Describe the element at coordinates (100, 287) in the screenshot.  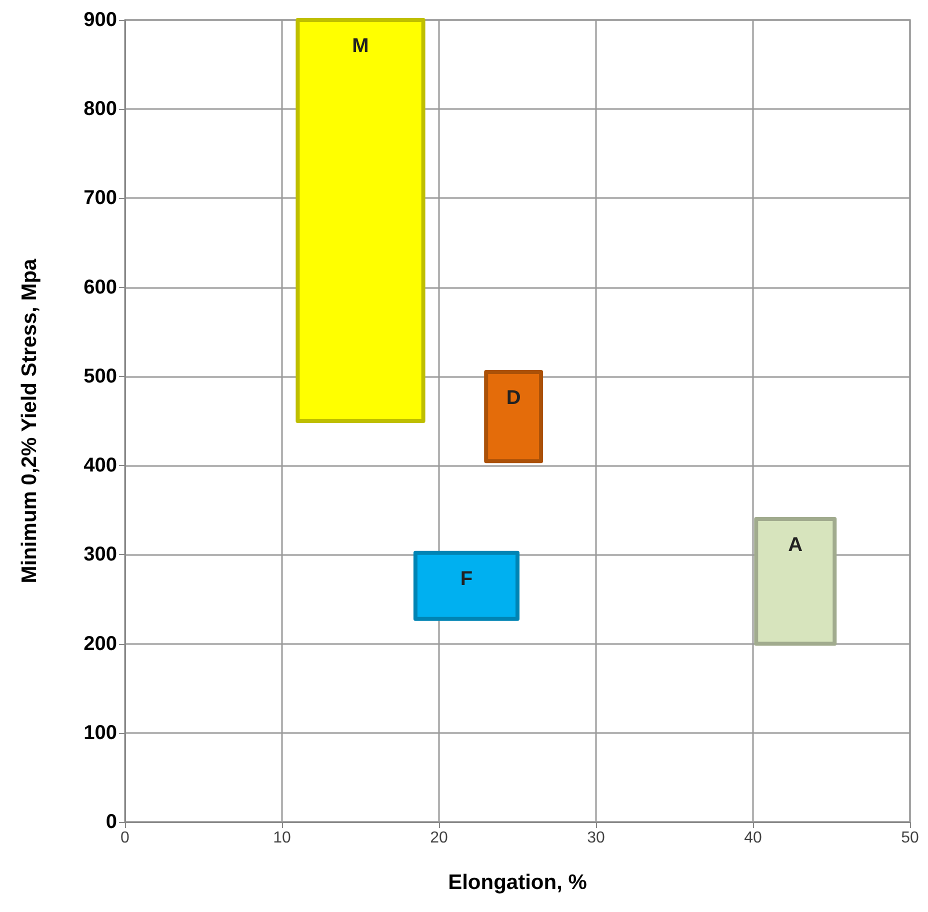
I see `y-tick-label: 600` at that location.